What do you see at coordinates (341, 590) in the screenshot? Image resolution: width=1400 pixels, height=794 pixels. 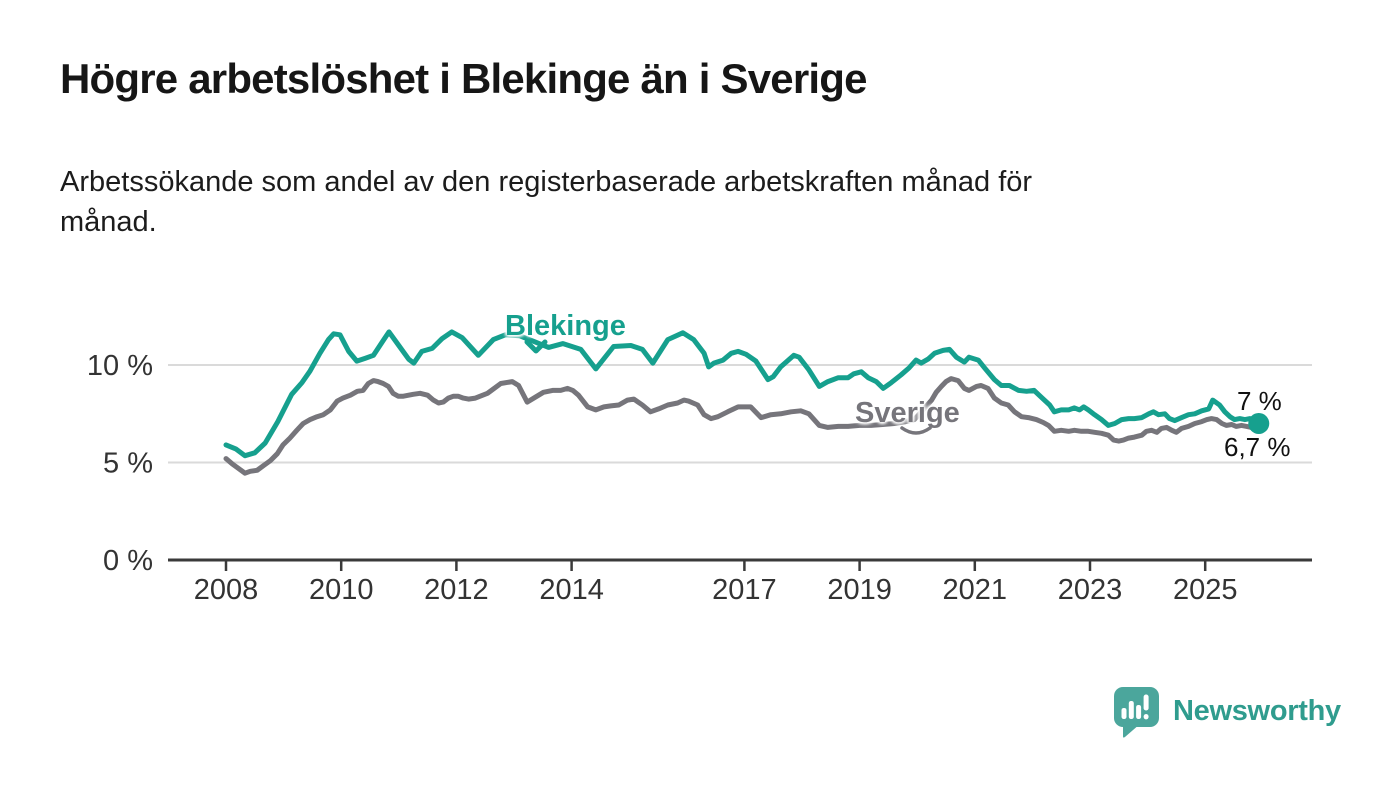 I see `x-tick-label: 2010` at bounding box center [341, 590].